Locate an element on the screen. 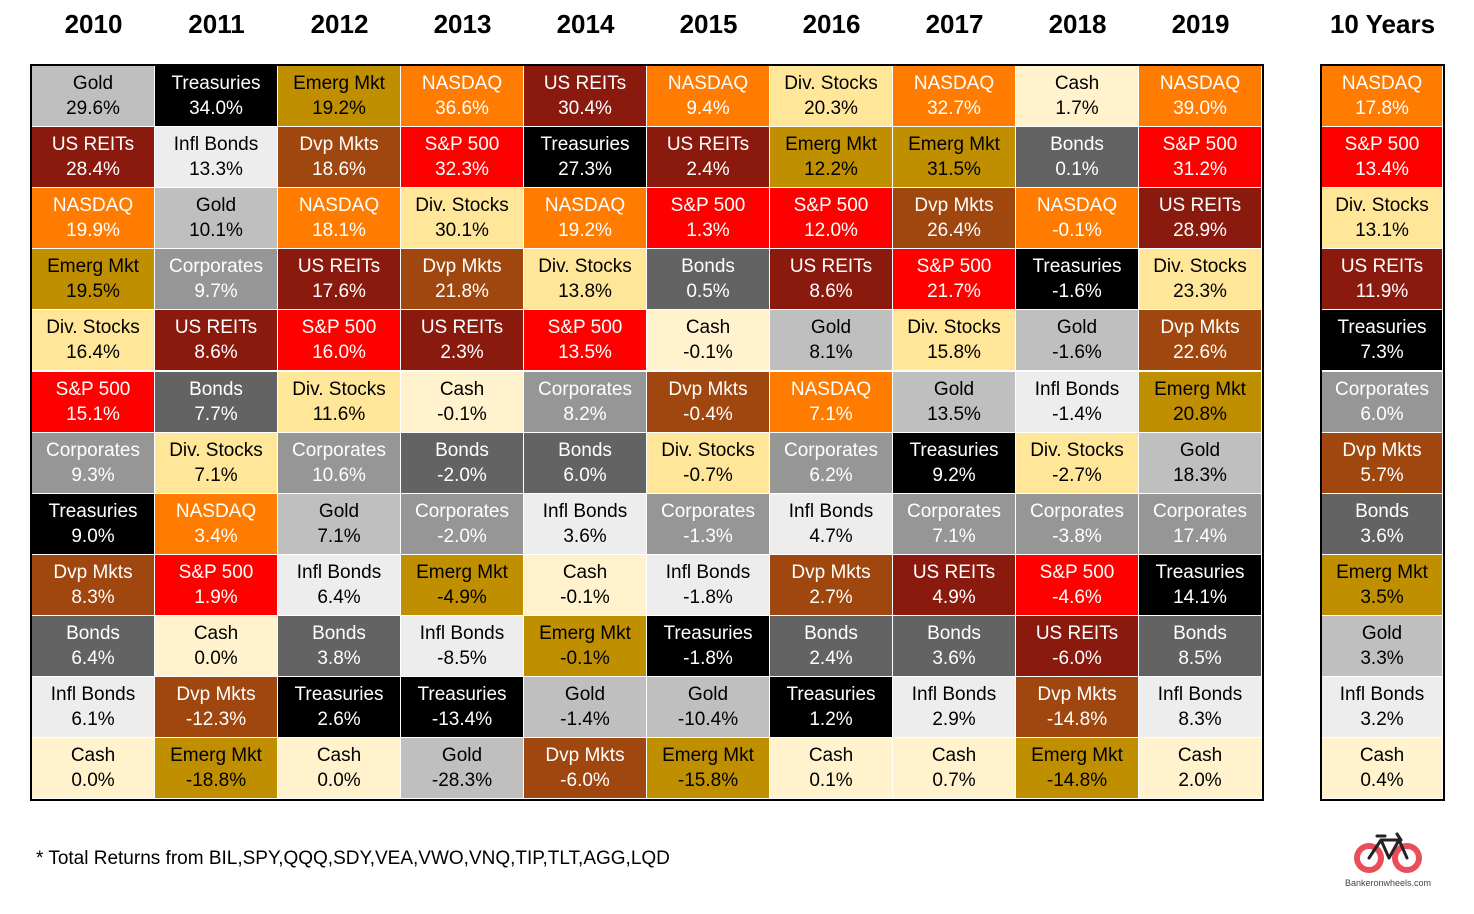 The image size is (1474, 914). asset-return: 9.4% is located at coordinates (708, 109).